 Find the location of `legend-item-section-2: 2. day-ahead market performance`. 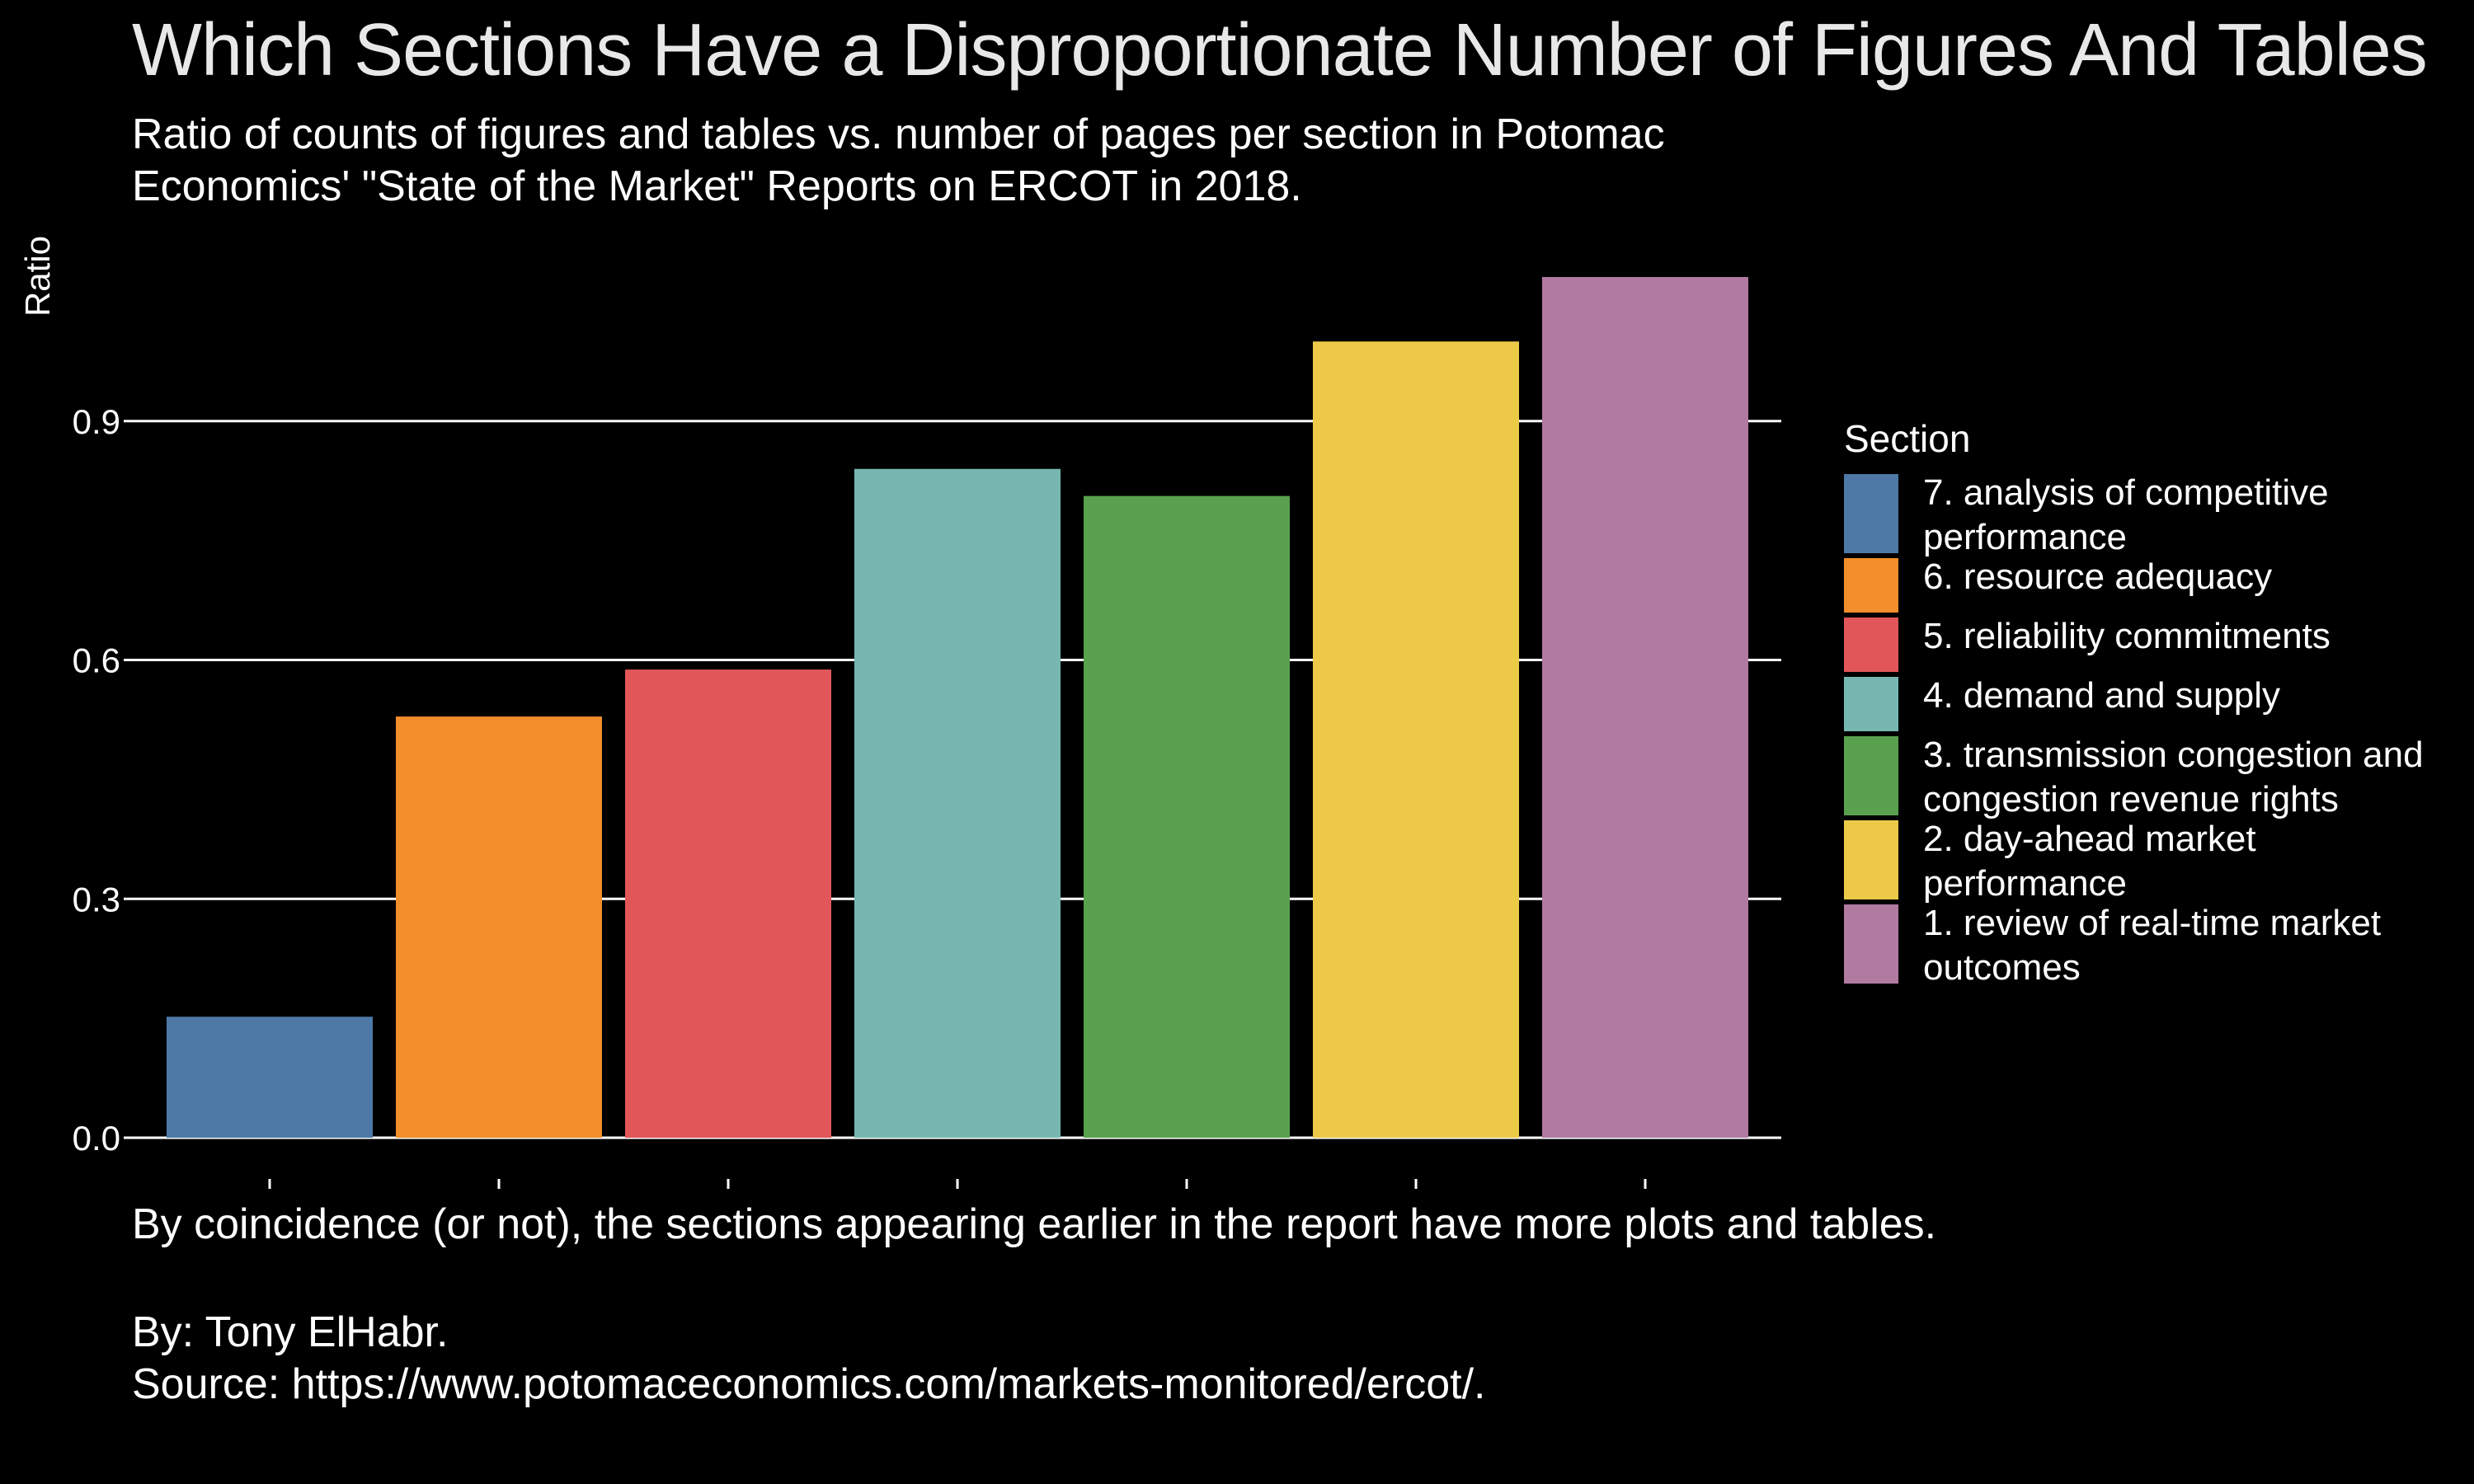

legend-item-section-2: 2. day-ahead market performance is located at coordinates (2157, 860).